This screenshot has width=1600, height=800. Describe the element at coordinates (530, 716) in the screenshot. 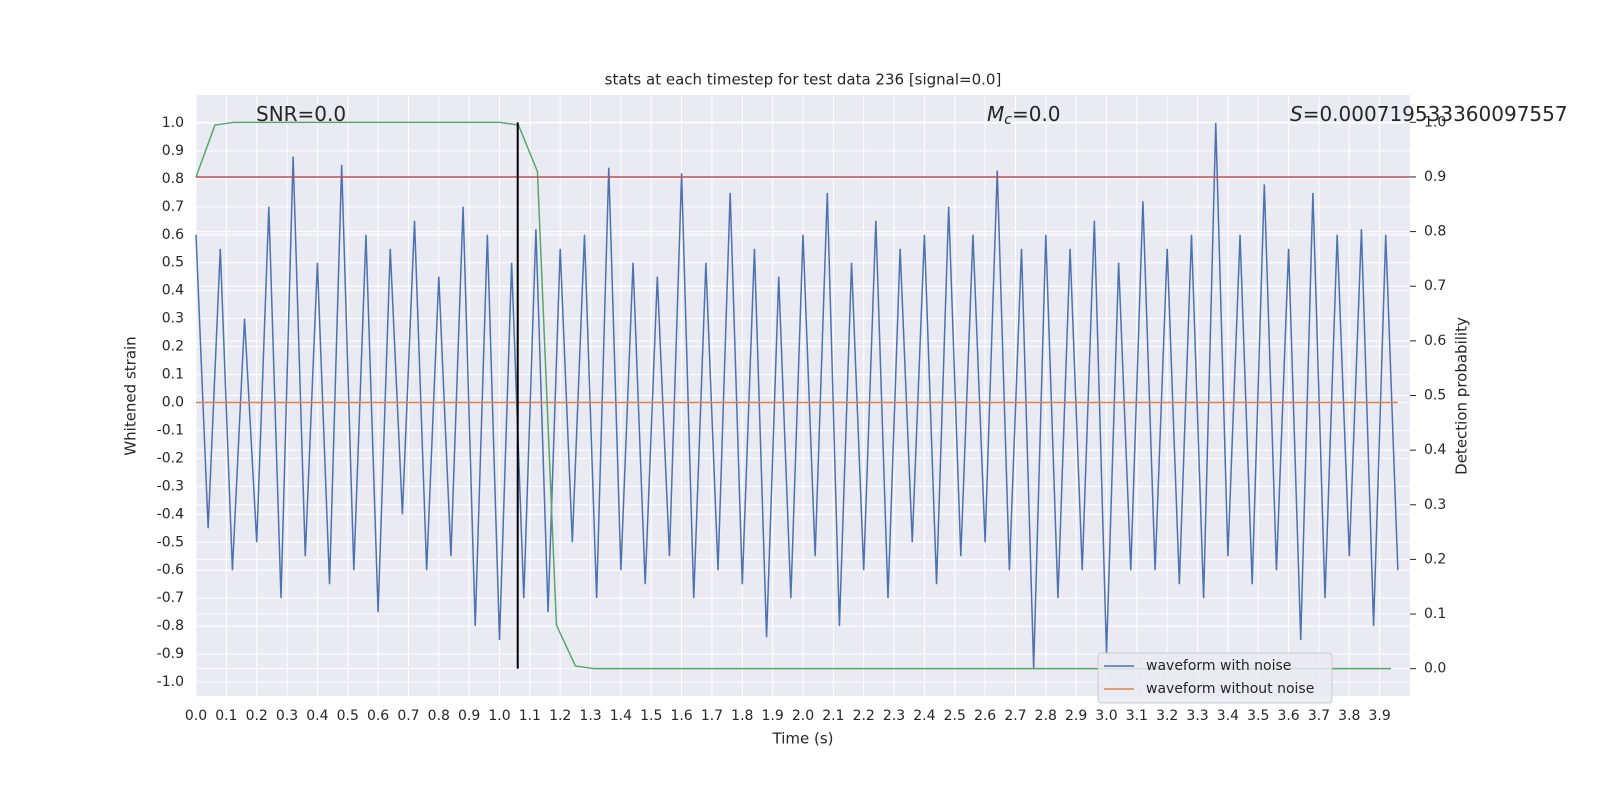

I see `x-tick-label: 1.1` at that location.